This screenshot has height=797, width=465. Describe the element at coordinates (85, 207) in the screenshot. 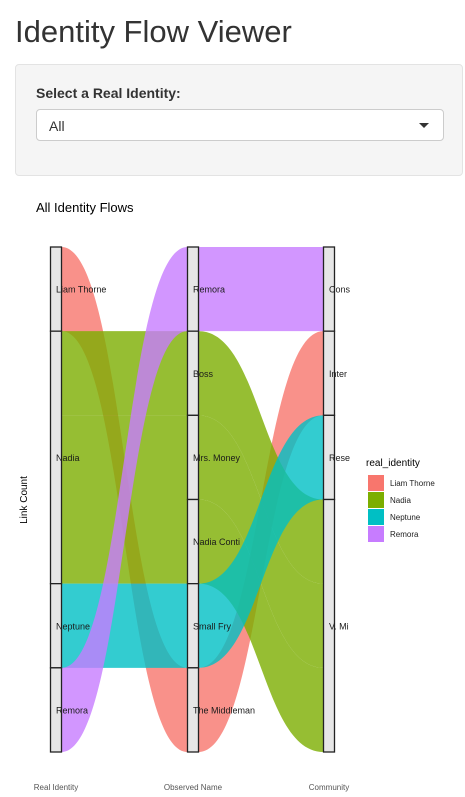

I see `chart-title: All Identity Flows` at that location.